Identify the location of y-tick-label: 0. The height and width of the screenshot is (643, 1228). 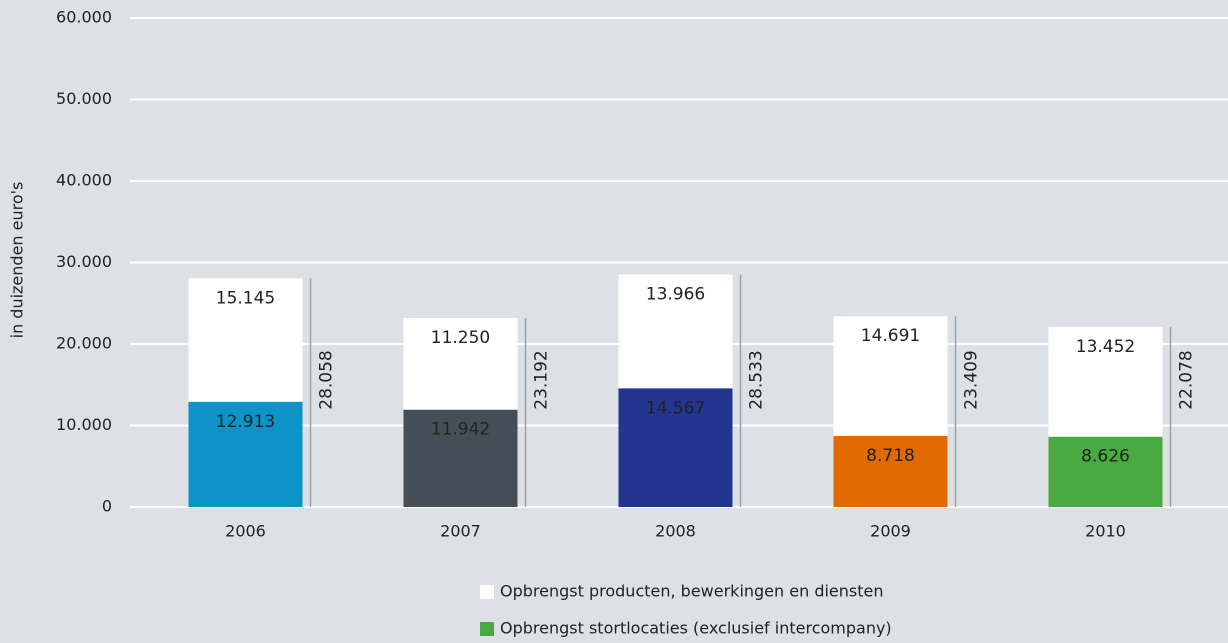
(107, 506).